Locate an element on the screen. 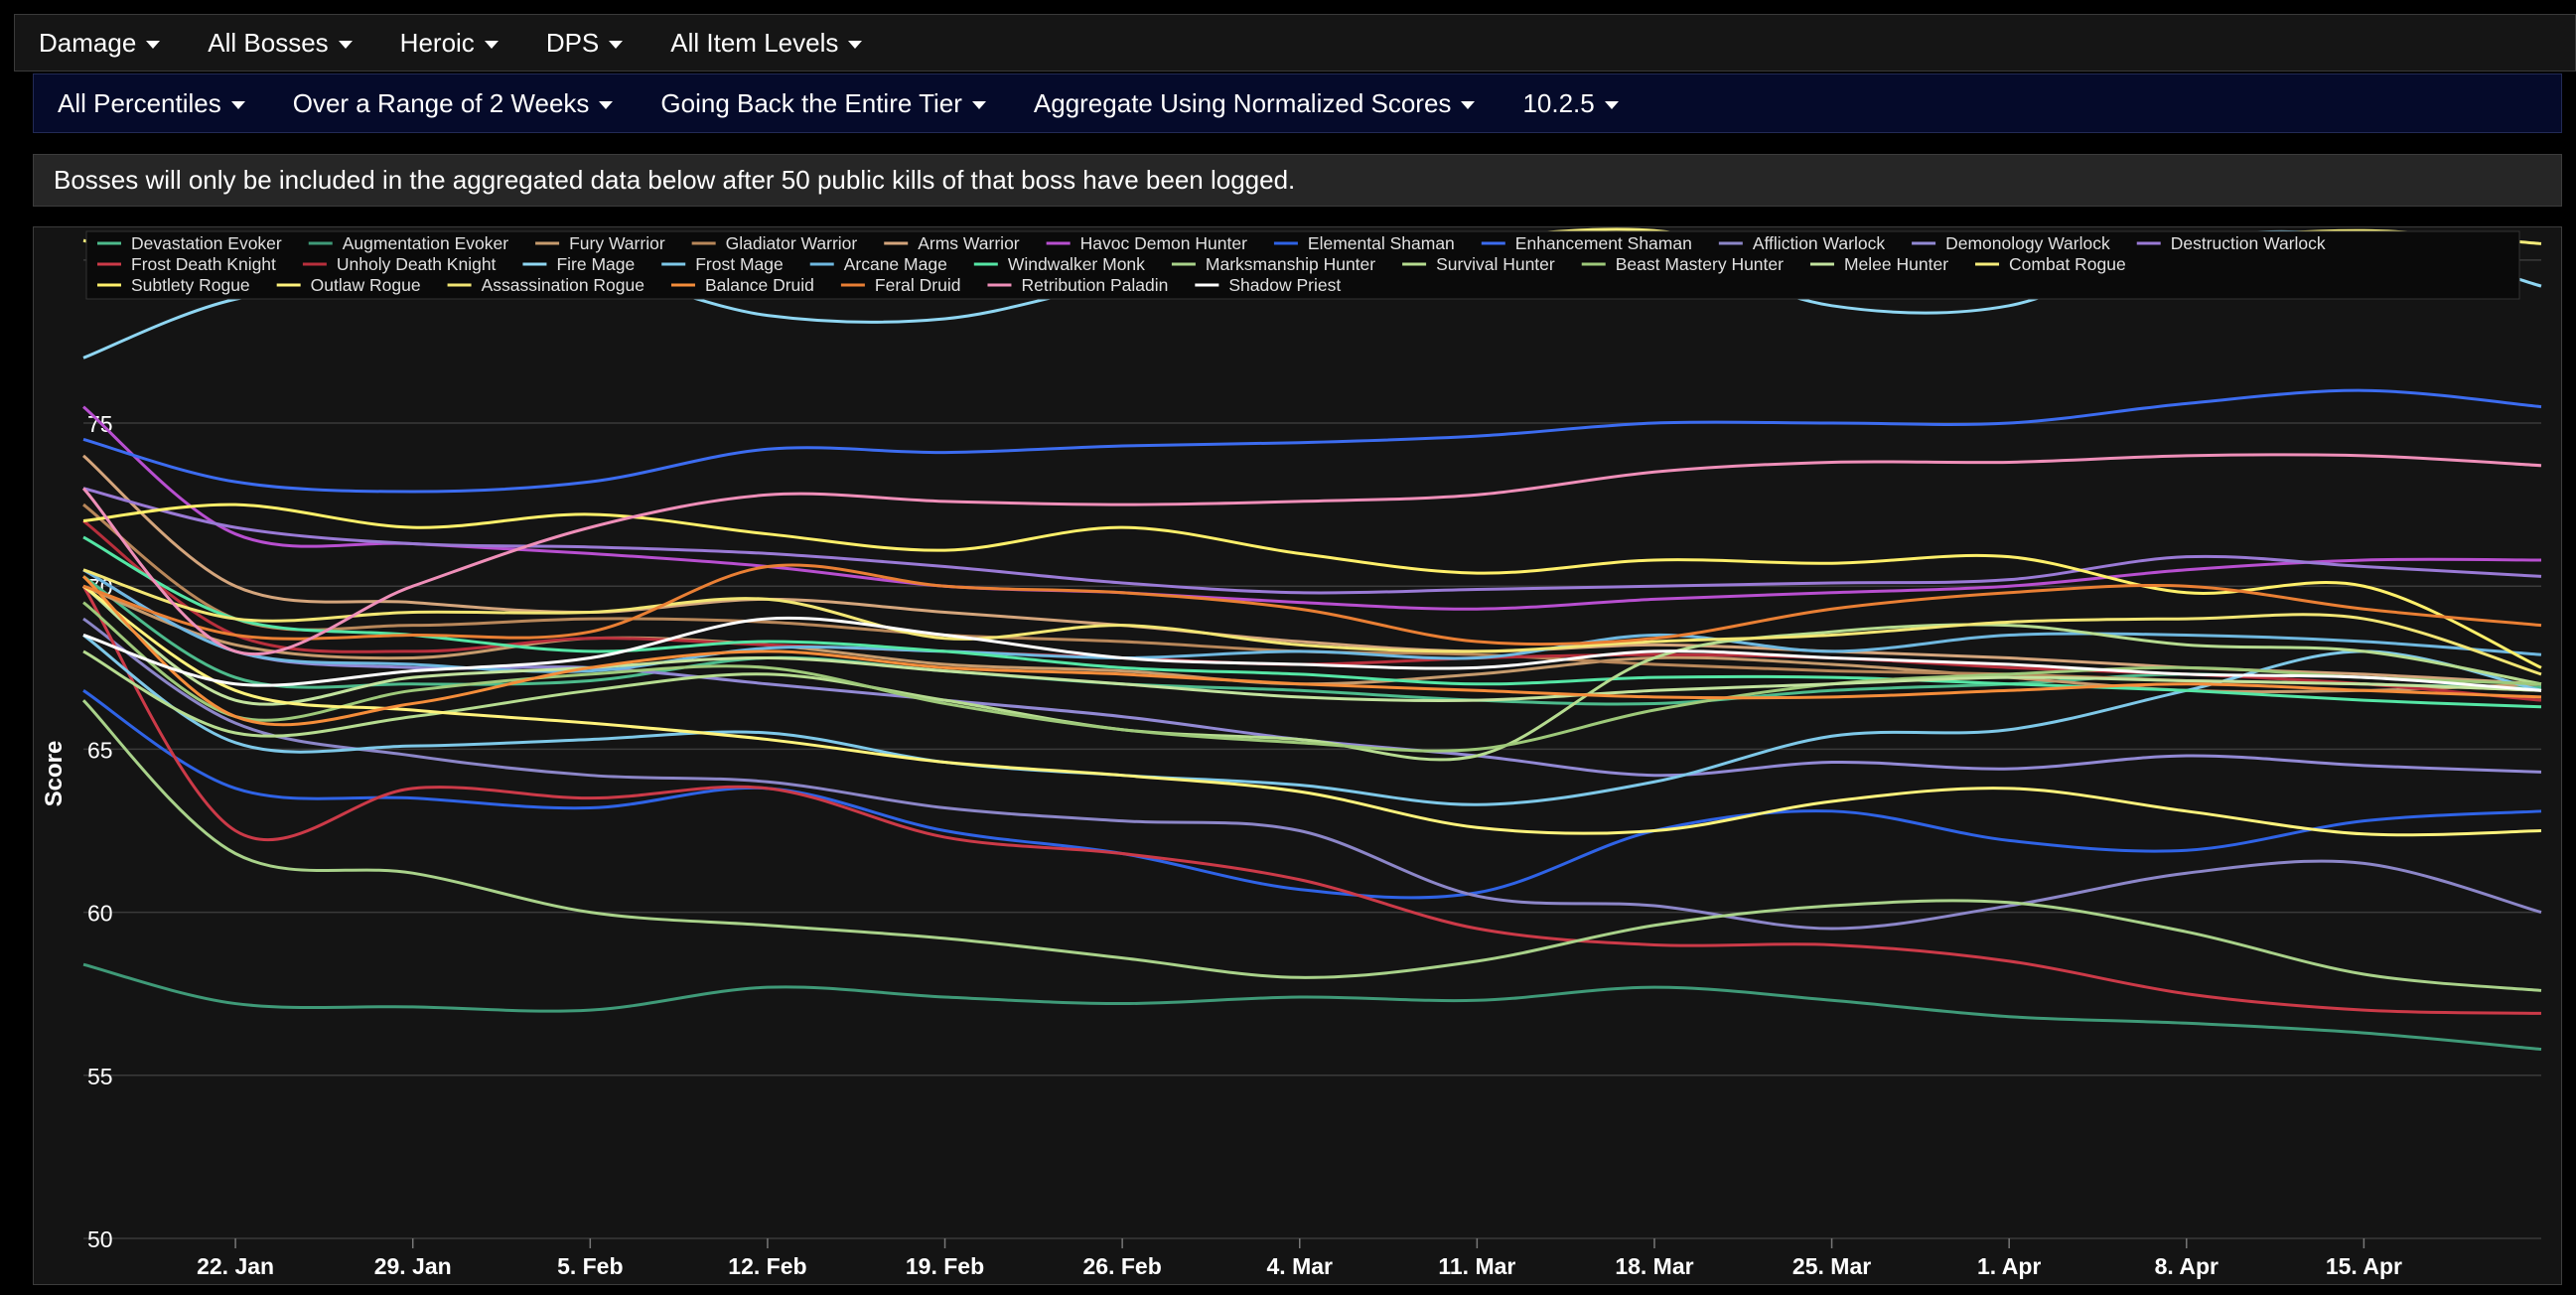 The height and width of the screenshot is (1295, 2576). range-dropdown: Over a Range of 2 Weeks is located at coordinates (454, 103).